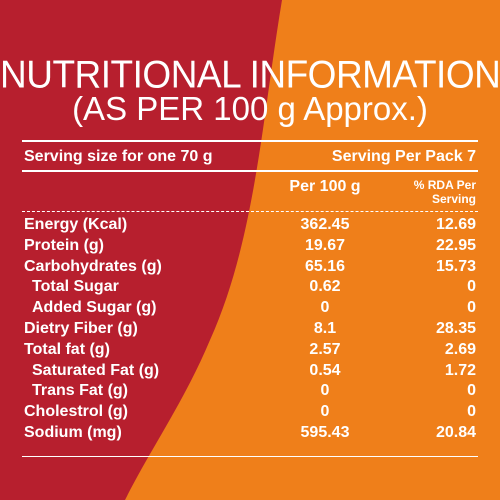 This screenshot has width=500, height=500. Describe the element at coordinates (73, 432) in the screenshot. I see `nutrient-name: Sodium (mg)` at that location.